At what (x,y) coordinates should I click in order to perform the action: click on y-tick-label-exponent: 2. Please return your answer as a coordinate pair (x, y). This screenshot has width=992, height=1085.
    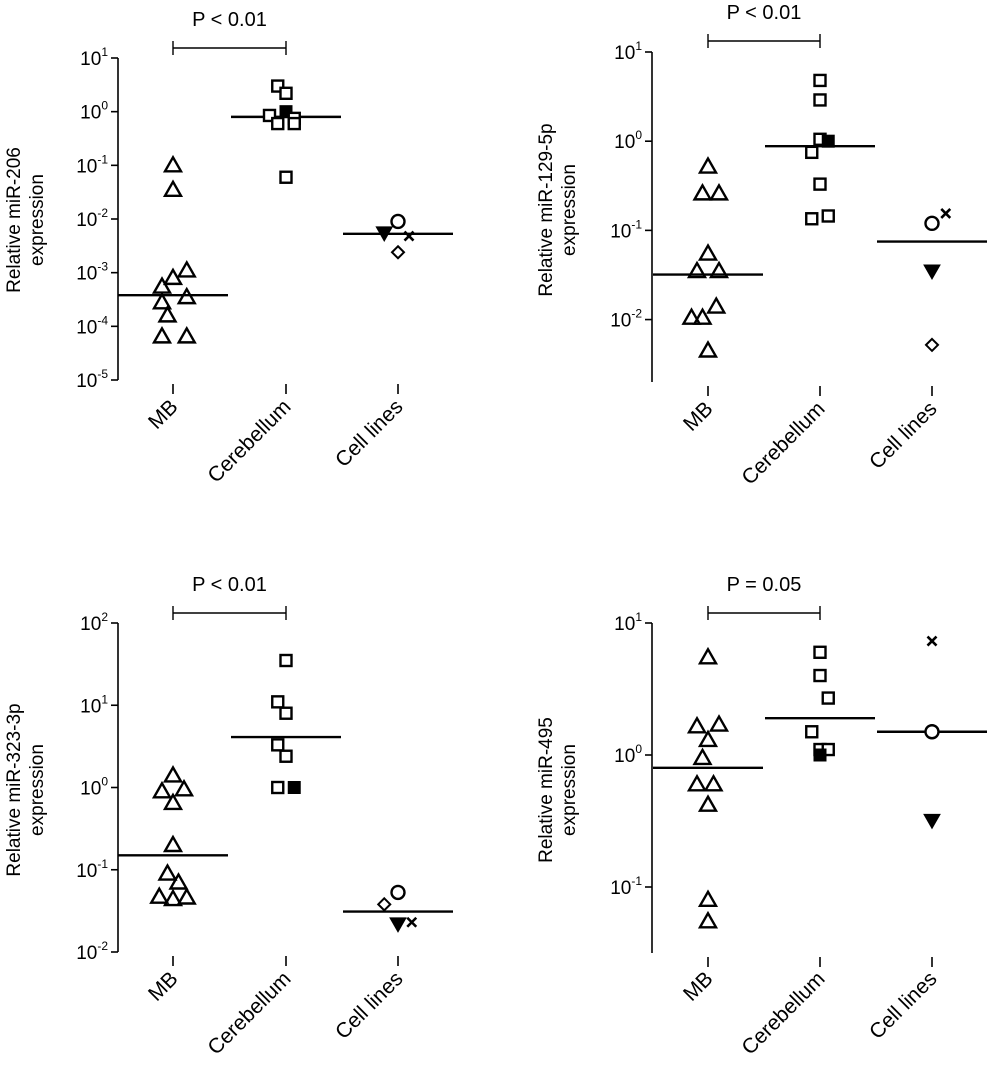
    Looking at the image, I should click on (104, 617).